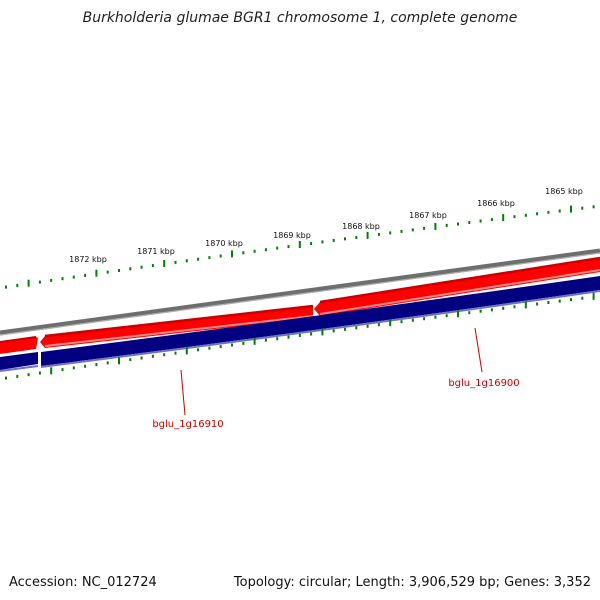  I want to click on backbone-ring, so click(300, 292).